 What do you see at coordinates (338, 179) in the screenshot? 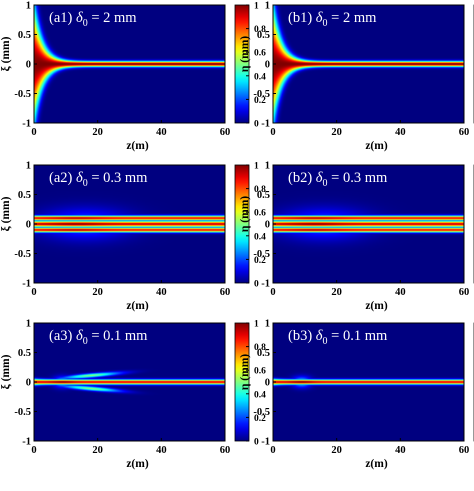
I see `panel-label: (b2) δ0 = 0.3 mm` at bounding box center [338, 179].